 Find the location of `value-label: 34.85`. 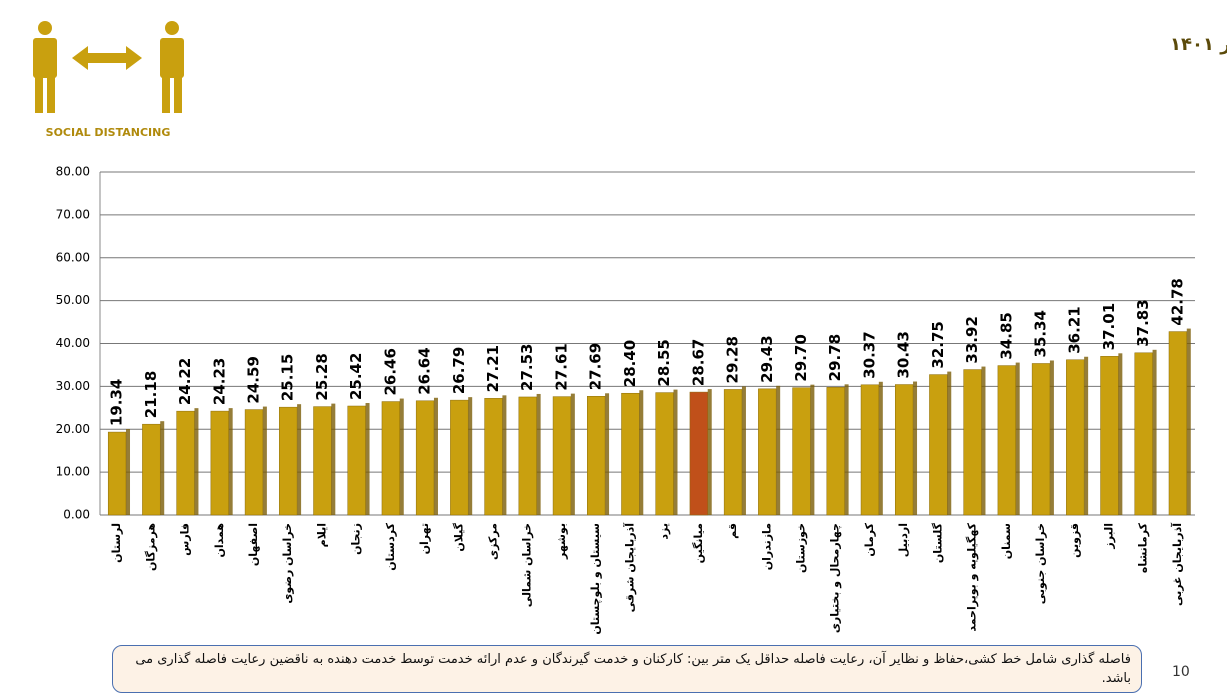

value-label: 34.85 is located at coordinates (1006, 335).